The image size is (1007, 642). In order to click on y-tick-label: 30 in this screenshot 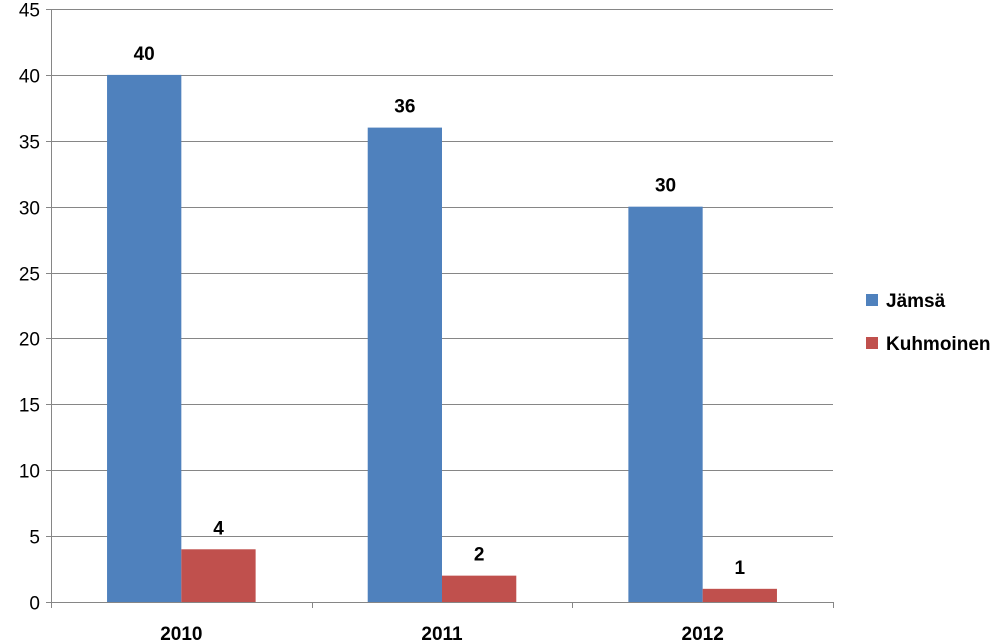, I will do `click(29, 209)`.